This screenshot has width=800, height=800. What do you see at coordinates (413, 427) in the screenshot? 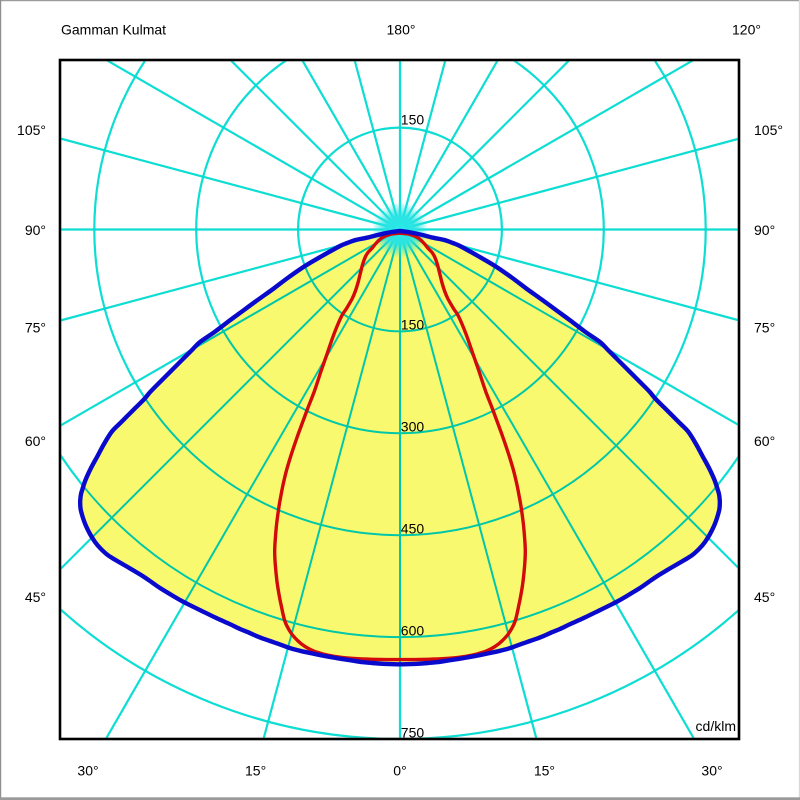
I see `svg-text: 300` at bounding box center [413, 427].